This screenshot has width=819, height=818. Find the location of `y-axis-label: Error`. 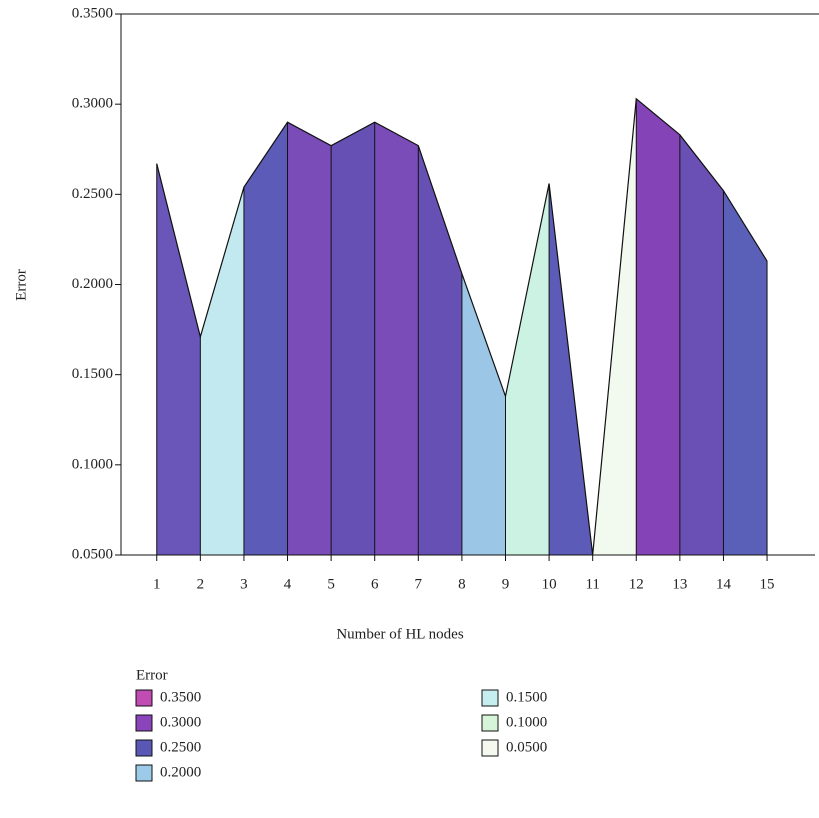

y-axis-label: Error is located at coordinates (21, 285).